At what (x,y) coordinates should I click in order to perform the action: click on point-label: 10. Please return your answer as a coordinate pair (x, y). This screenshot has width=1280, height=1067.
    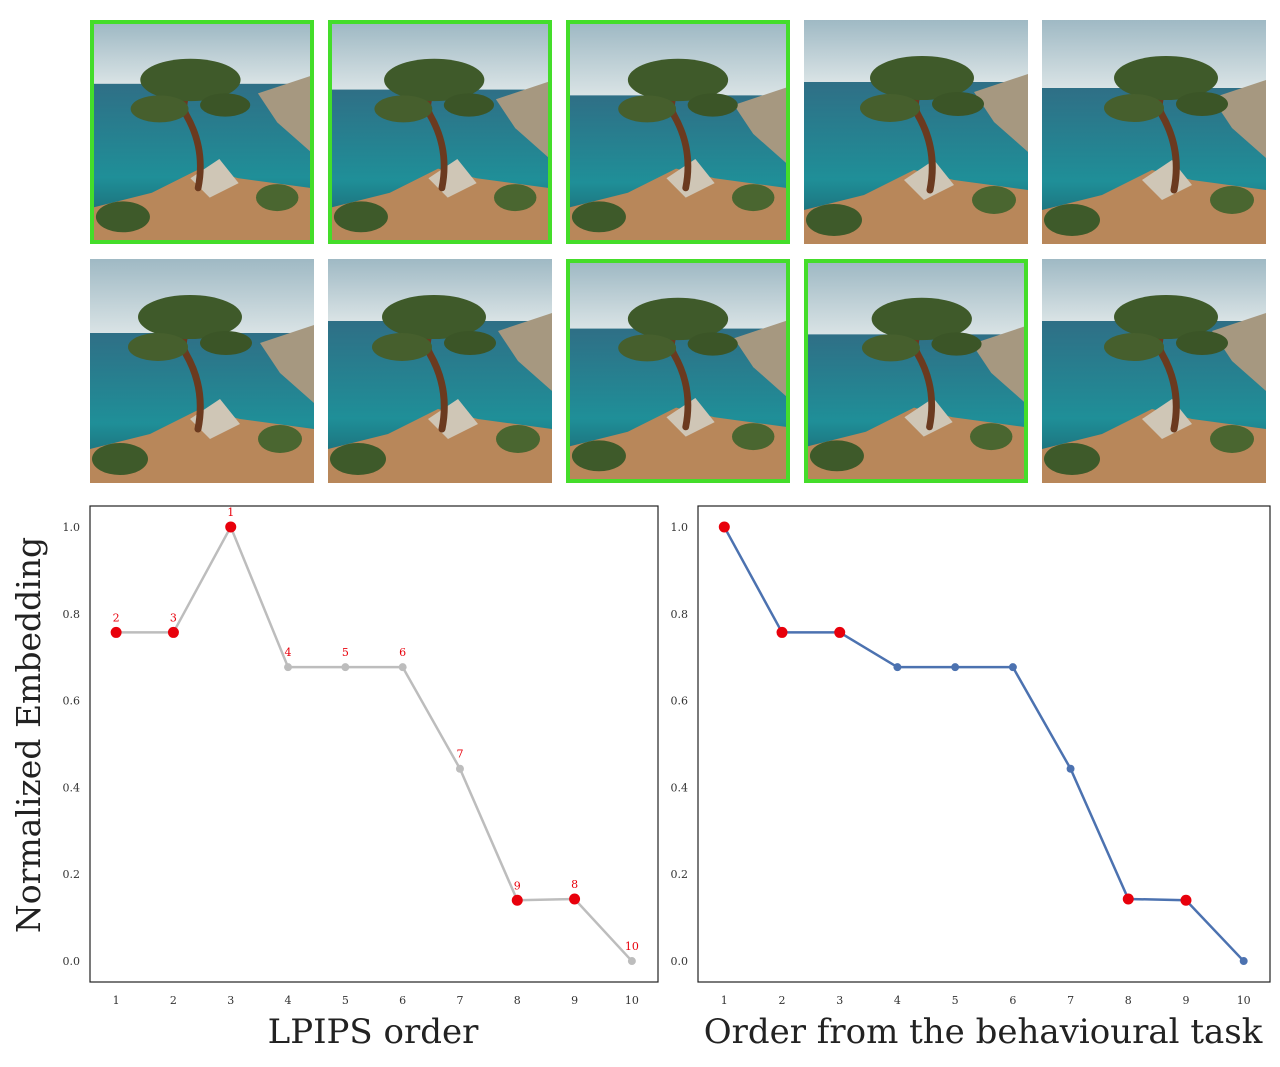
    Looking at the image, I should click on (632, 946).